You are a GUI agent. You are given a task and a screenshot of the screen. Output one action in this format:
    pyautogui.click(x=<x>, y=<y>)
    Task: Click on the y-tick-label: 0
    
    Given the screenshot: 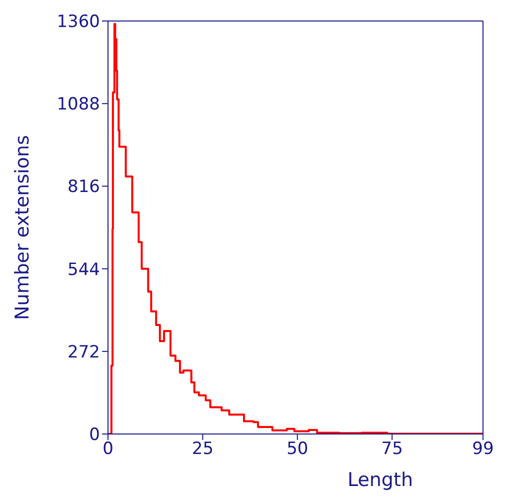 What is the action you would take?
    pyautogui.click(x=94, y=435)
    